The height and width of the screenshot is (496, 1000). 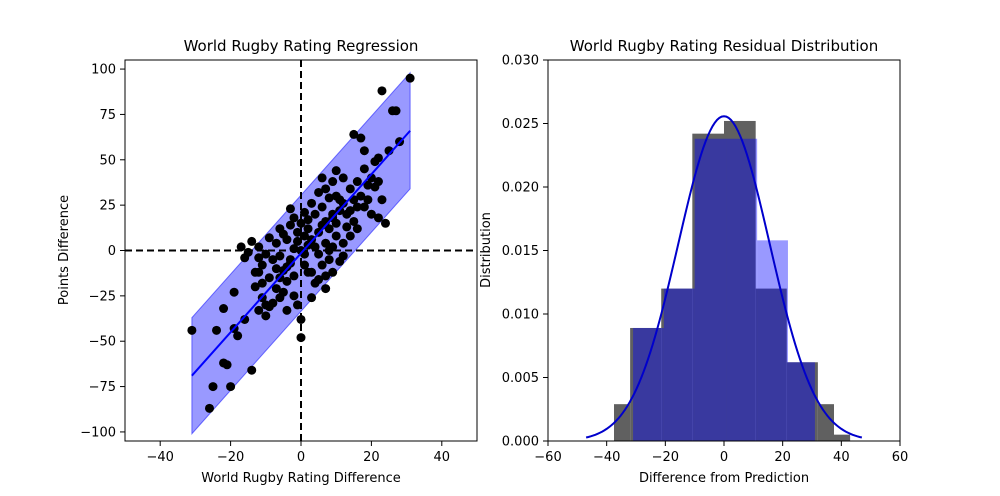 I want to click on regression-ylabel: Points Difference, so click(x=64, y=250).